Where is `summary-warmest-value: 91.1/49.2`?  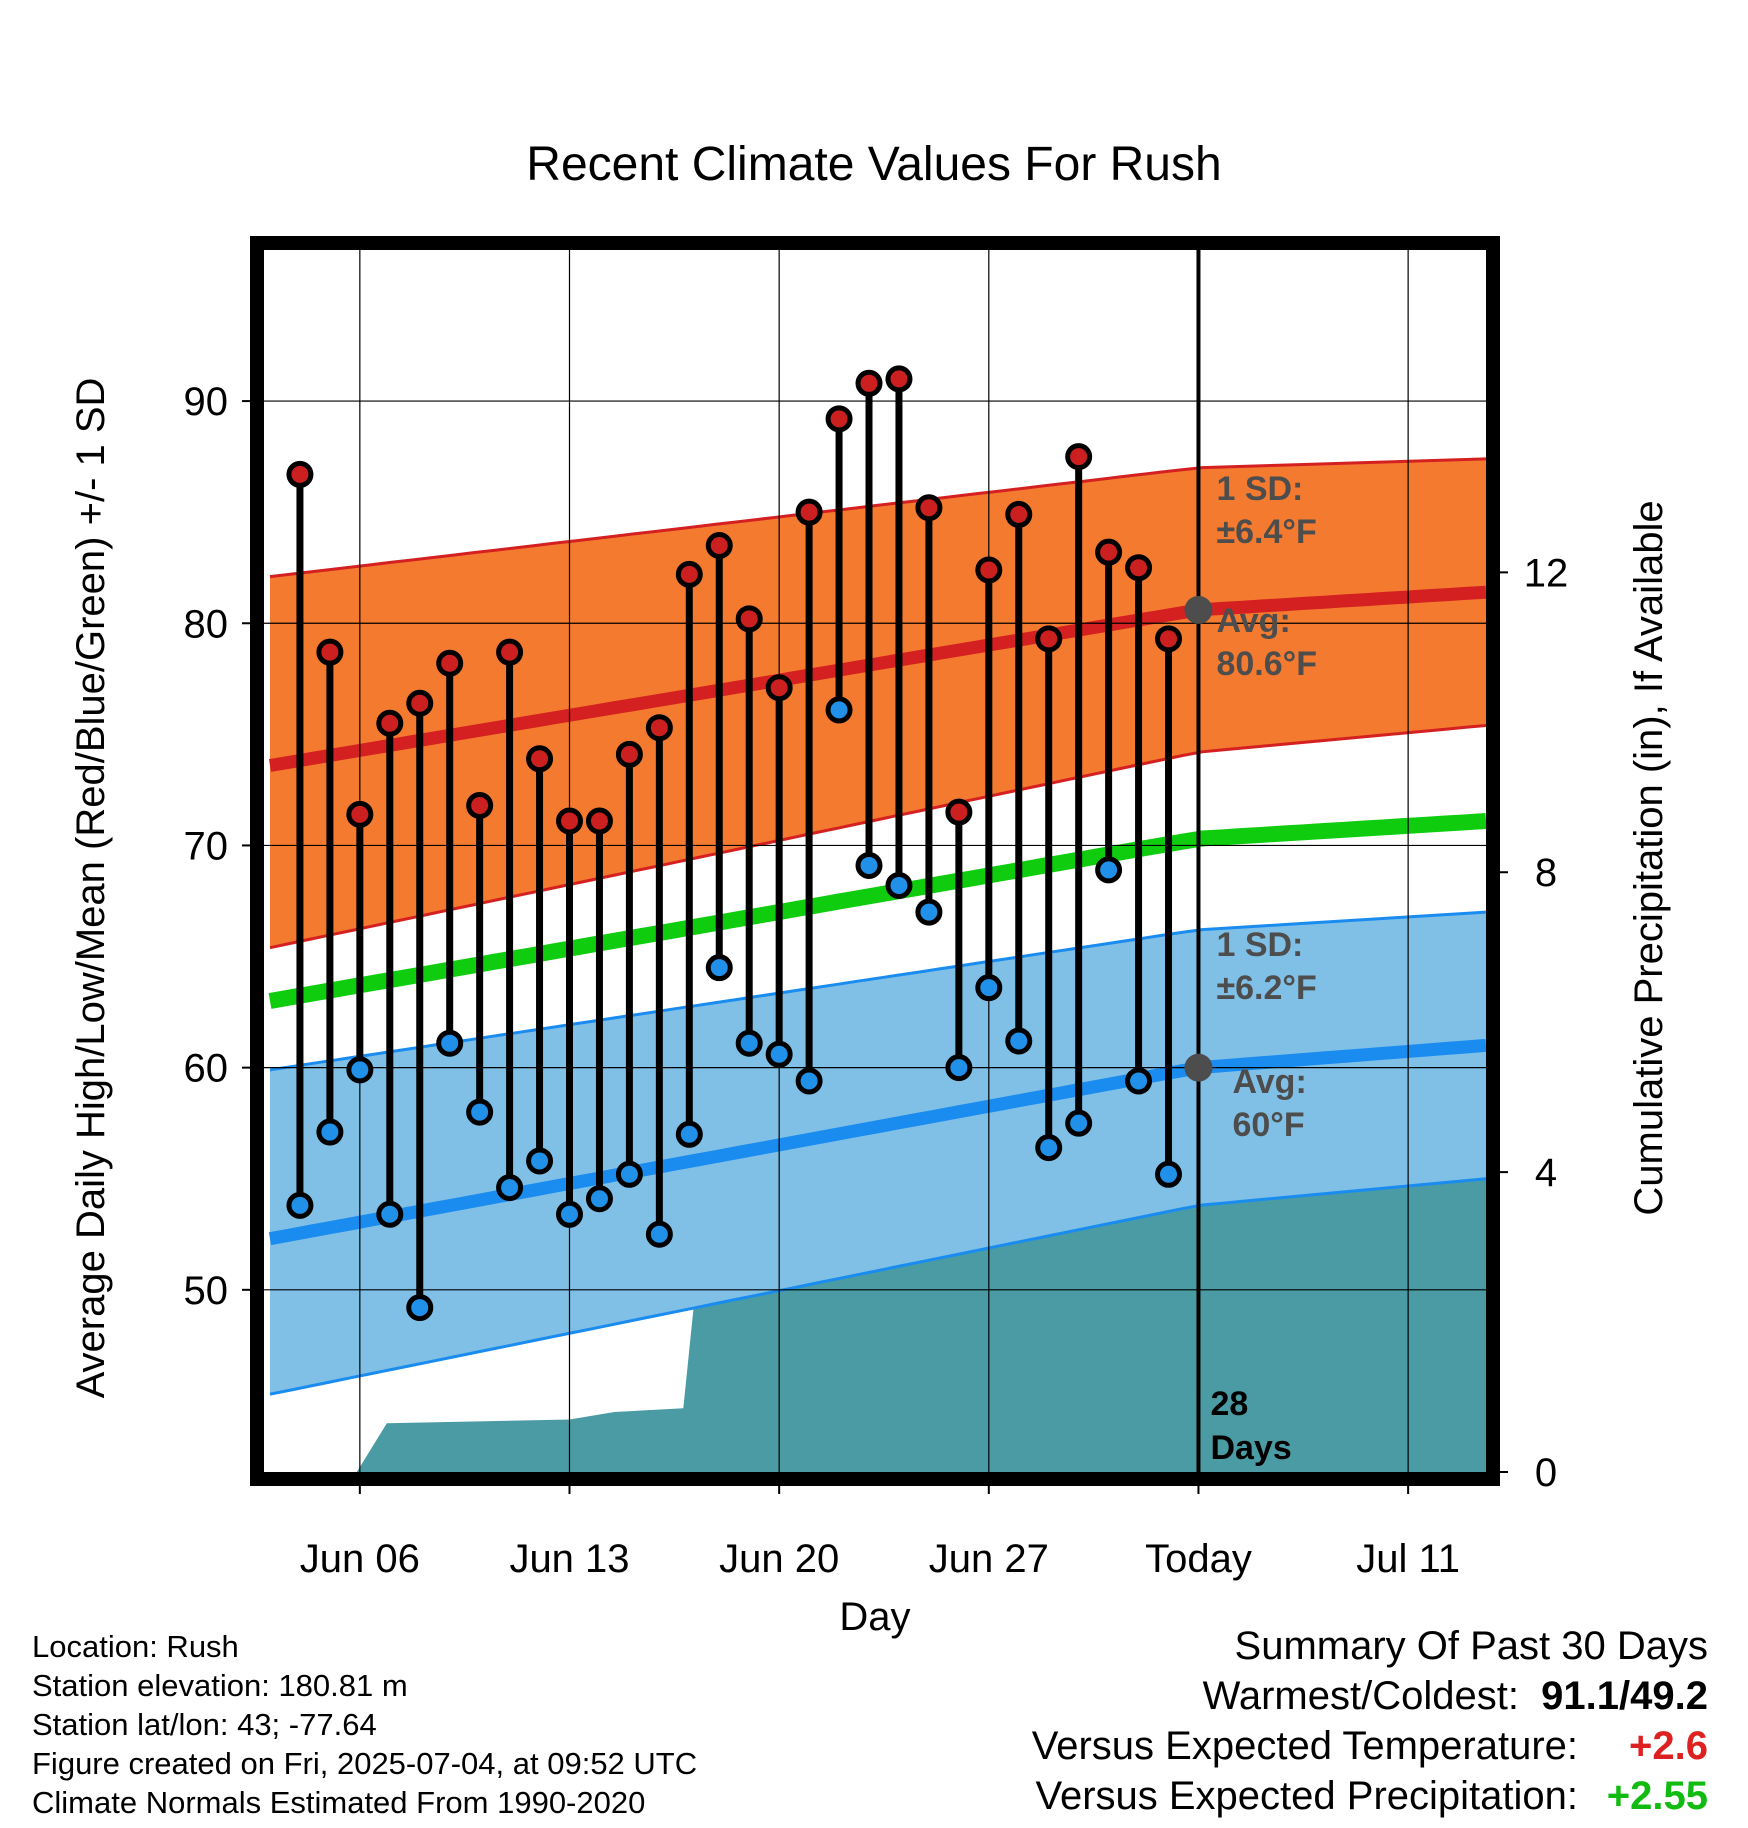
summary-warmest-value: 91.1/49.2 is located at coordinates (1624, 1696).